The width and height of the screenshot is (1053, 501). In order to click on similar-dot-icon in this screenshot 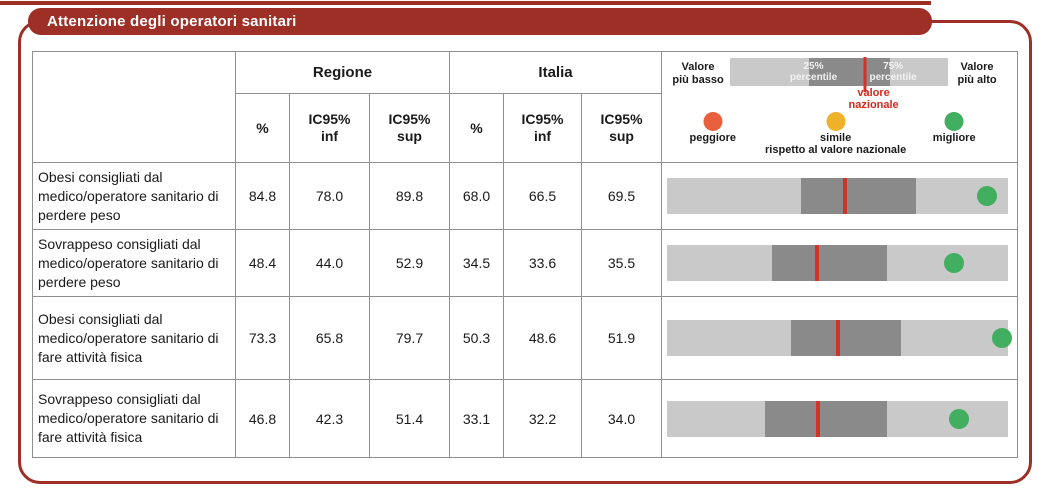, I will do `click(836, 121)`.